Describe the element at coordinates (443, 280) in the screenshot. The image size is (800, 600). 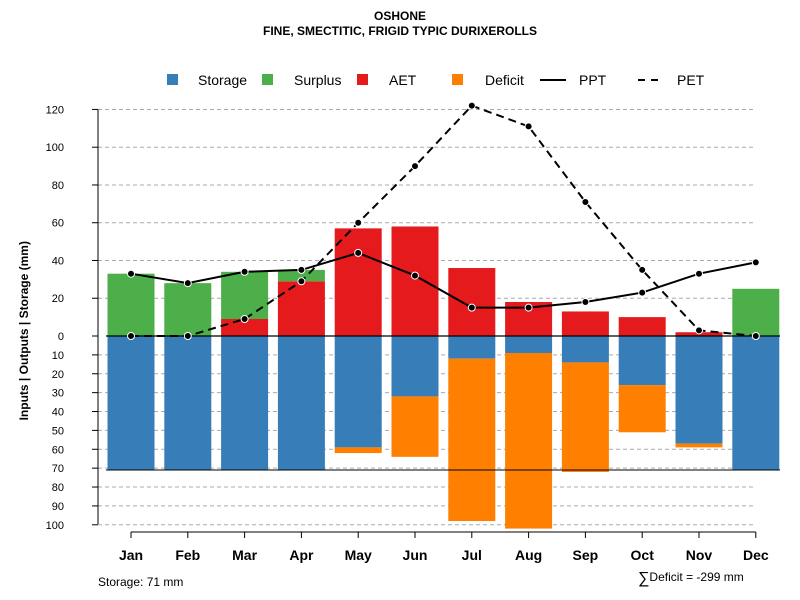
I see `ppt-line` at that location.